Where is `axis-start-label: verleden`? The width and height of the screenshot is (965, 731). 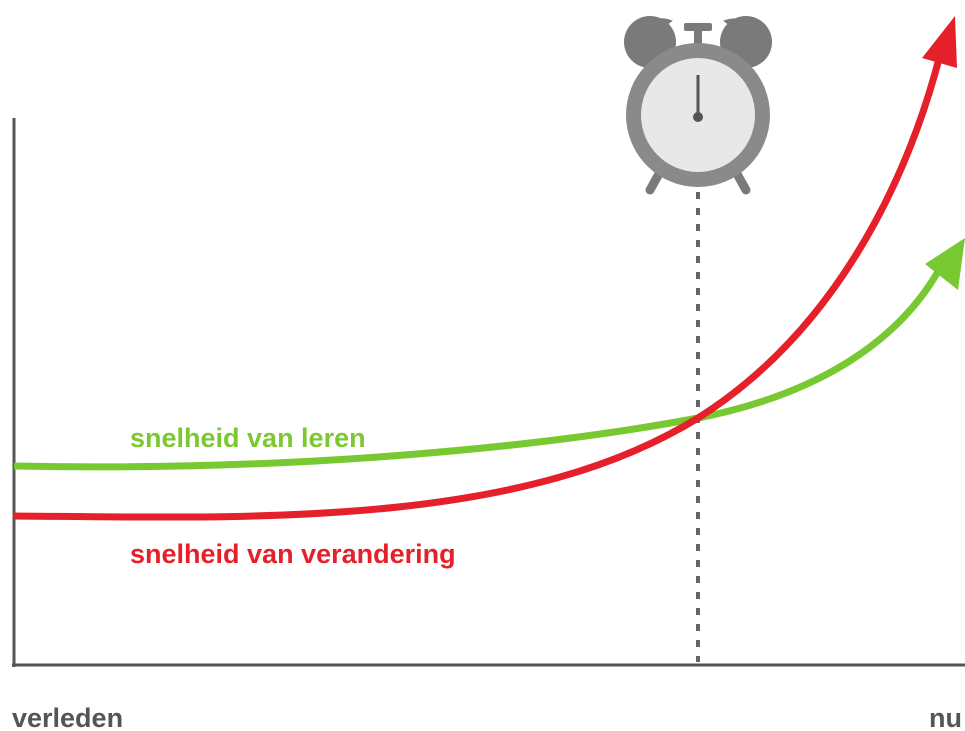
axis-start-label: verleden is located at coordinates (67, 717).